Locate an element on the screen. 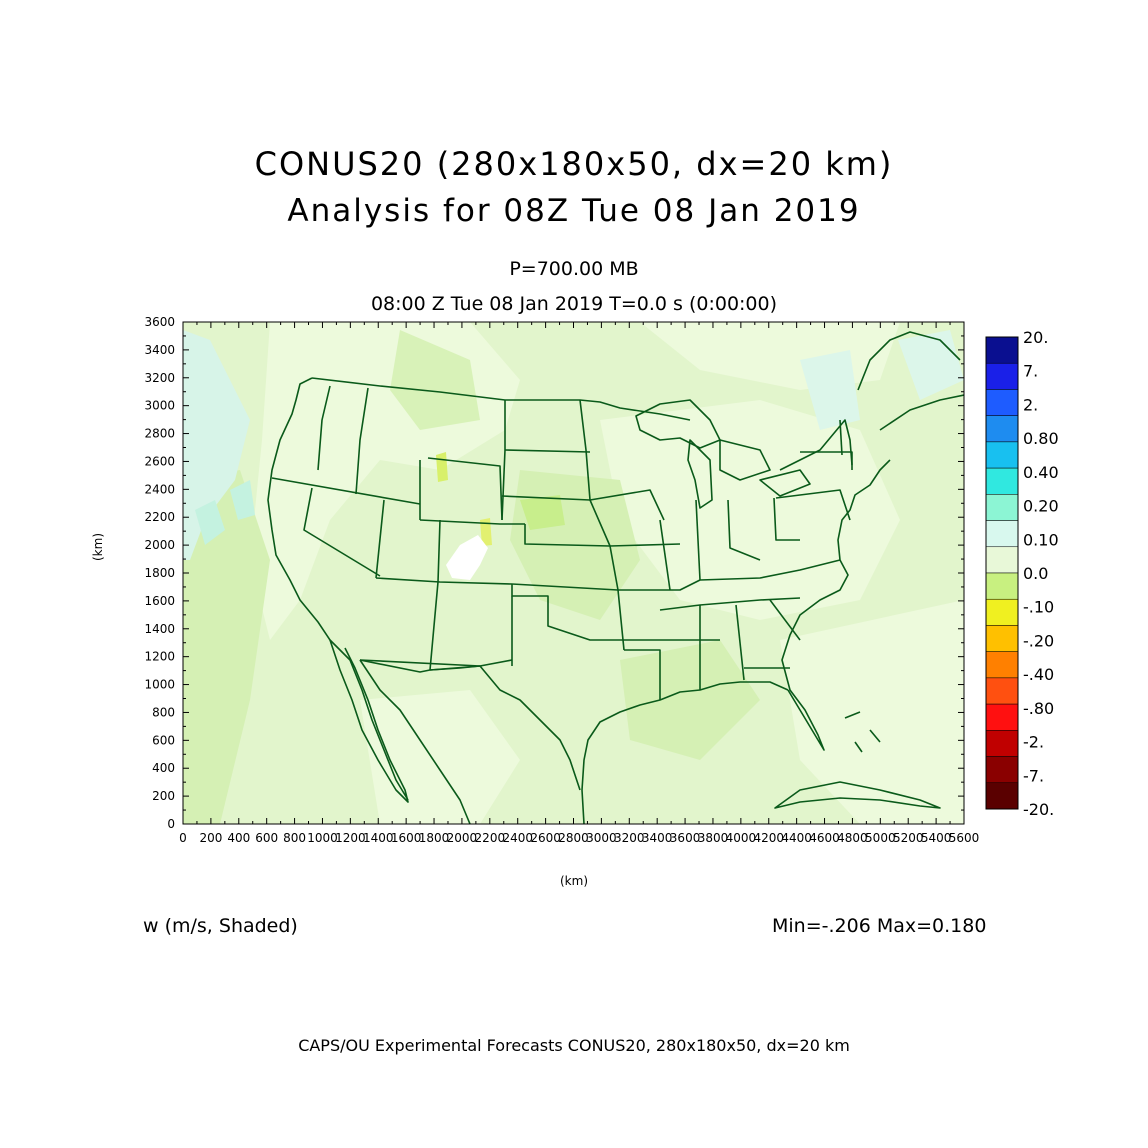  field-light-region is located at coordinates (440, 757).